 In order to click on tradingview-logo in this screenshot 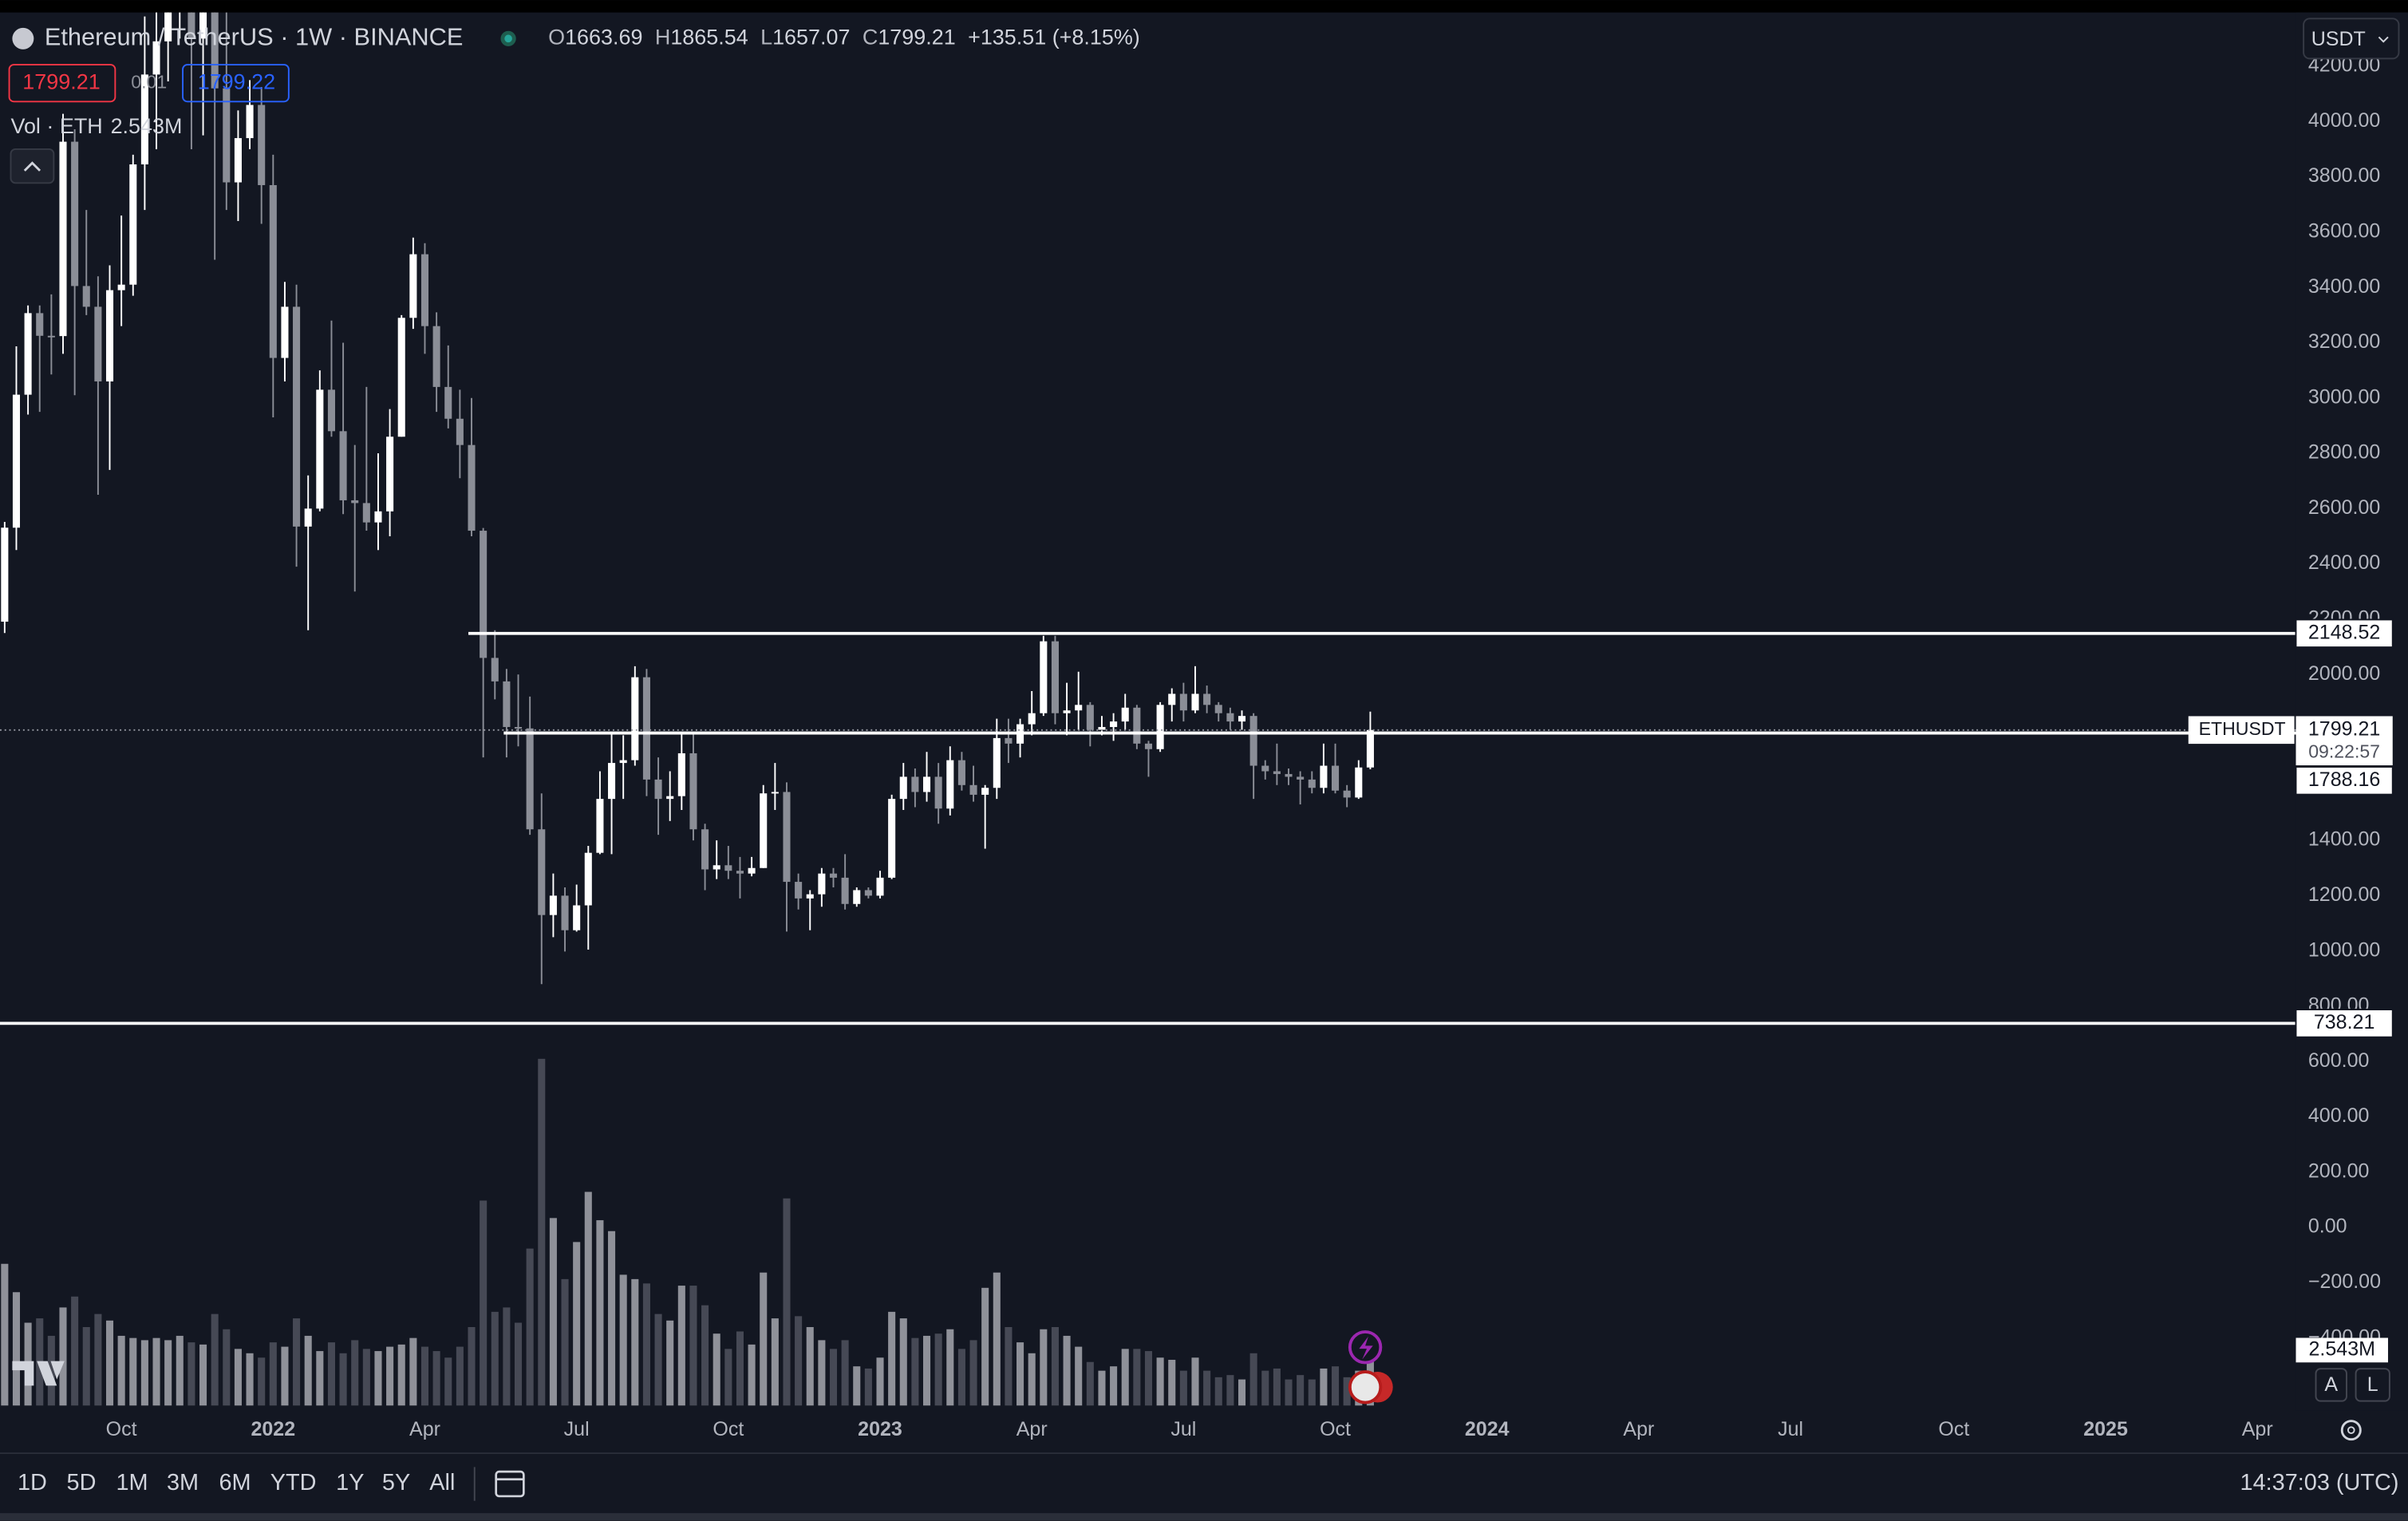, I will do `click(38, 1374)`.